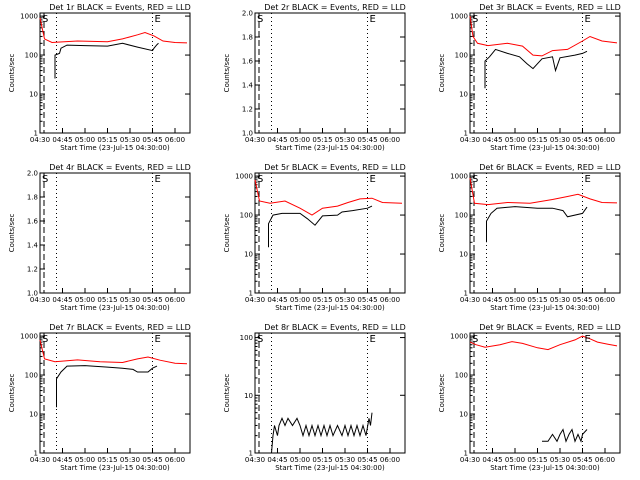 The width and height of the screenshot is (640, 480). Describe the element at coordinates (120, 327) in the screenshot. I see `panel-title: Det 7r BLACK = Events, RED = LLD` at that location.